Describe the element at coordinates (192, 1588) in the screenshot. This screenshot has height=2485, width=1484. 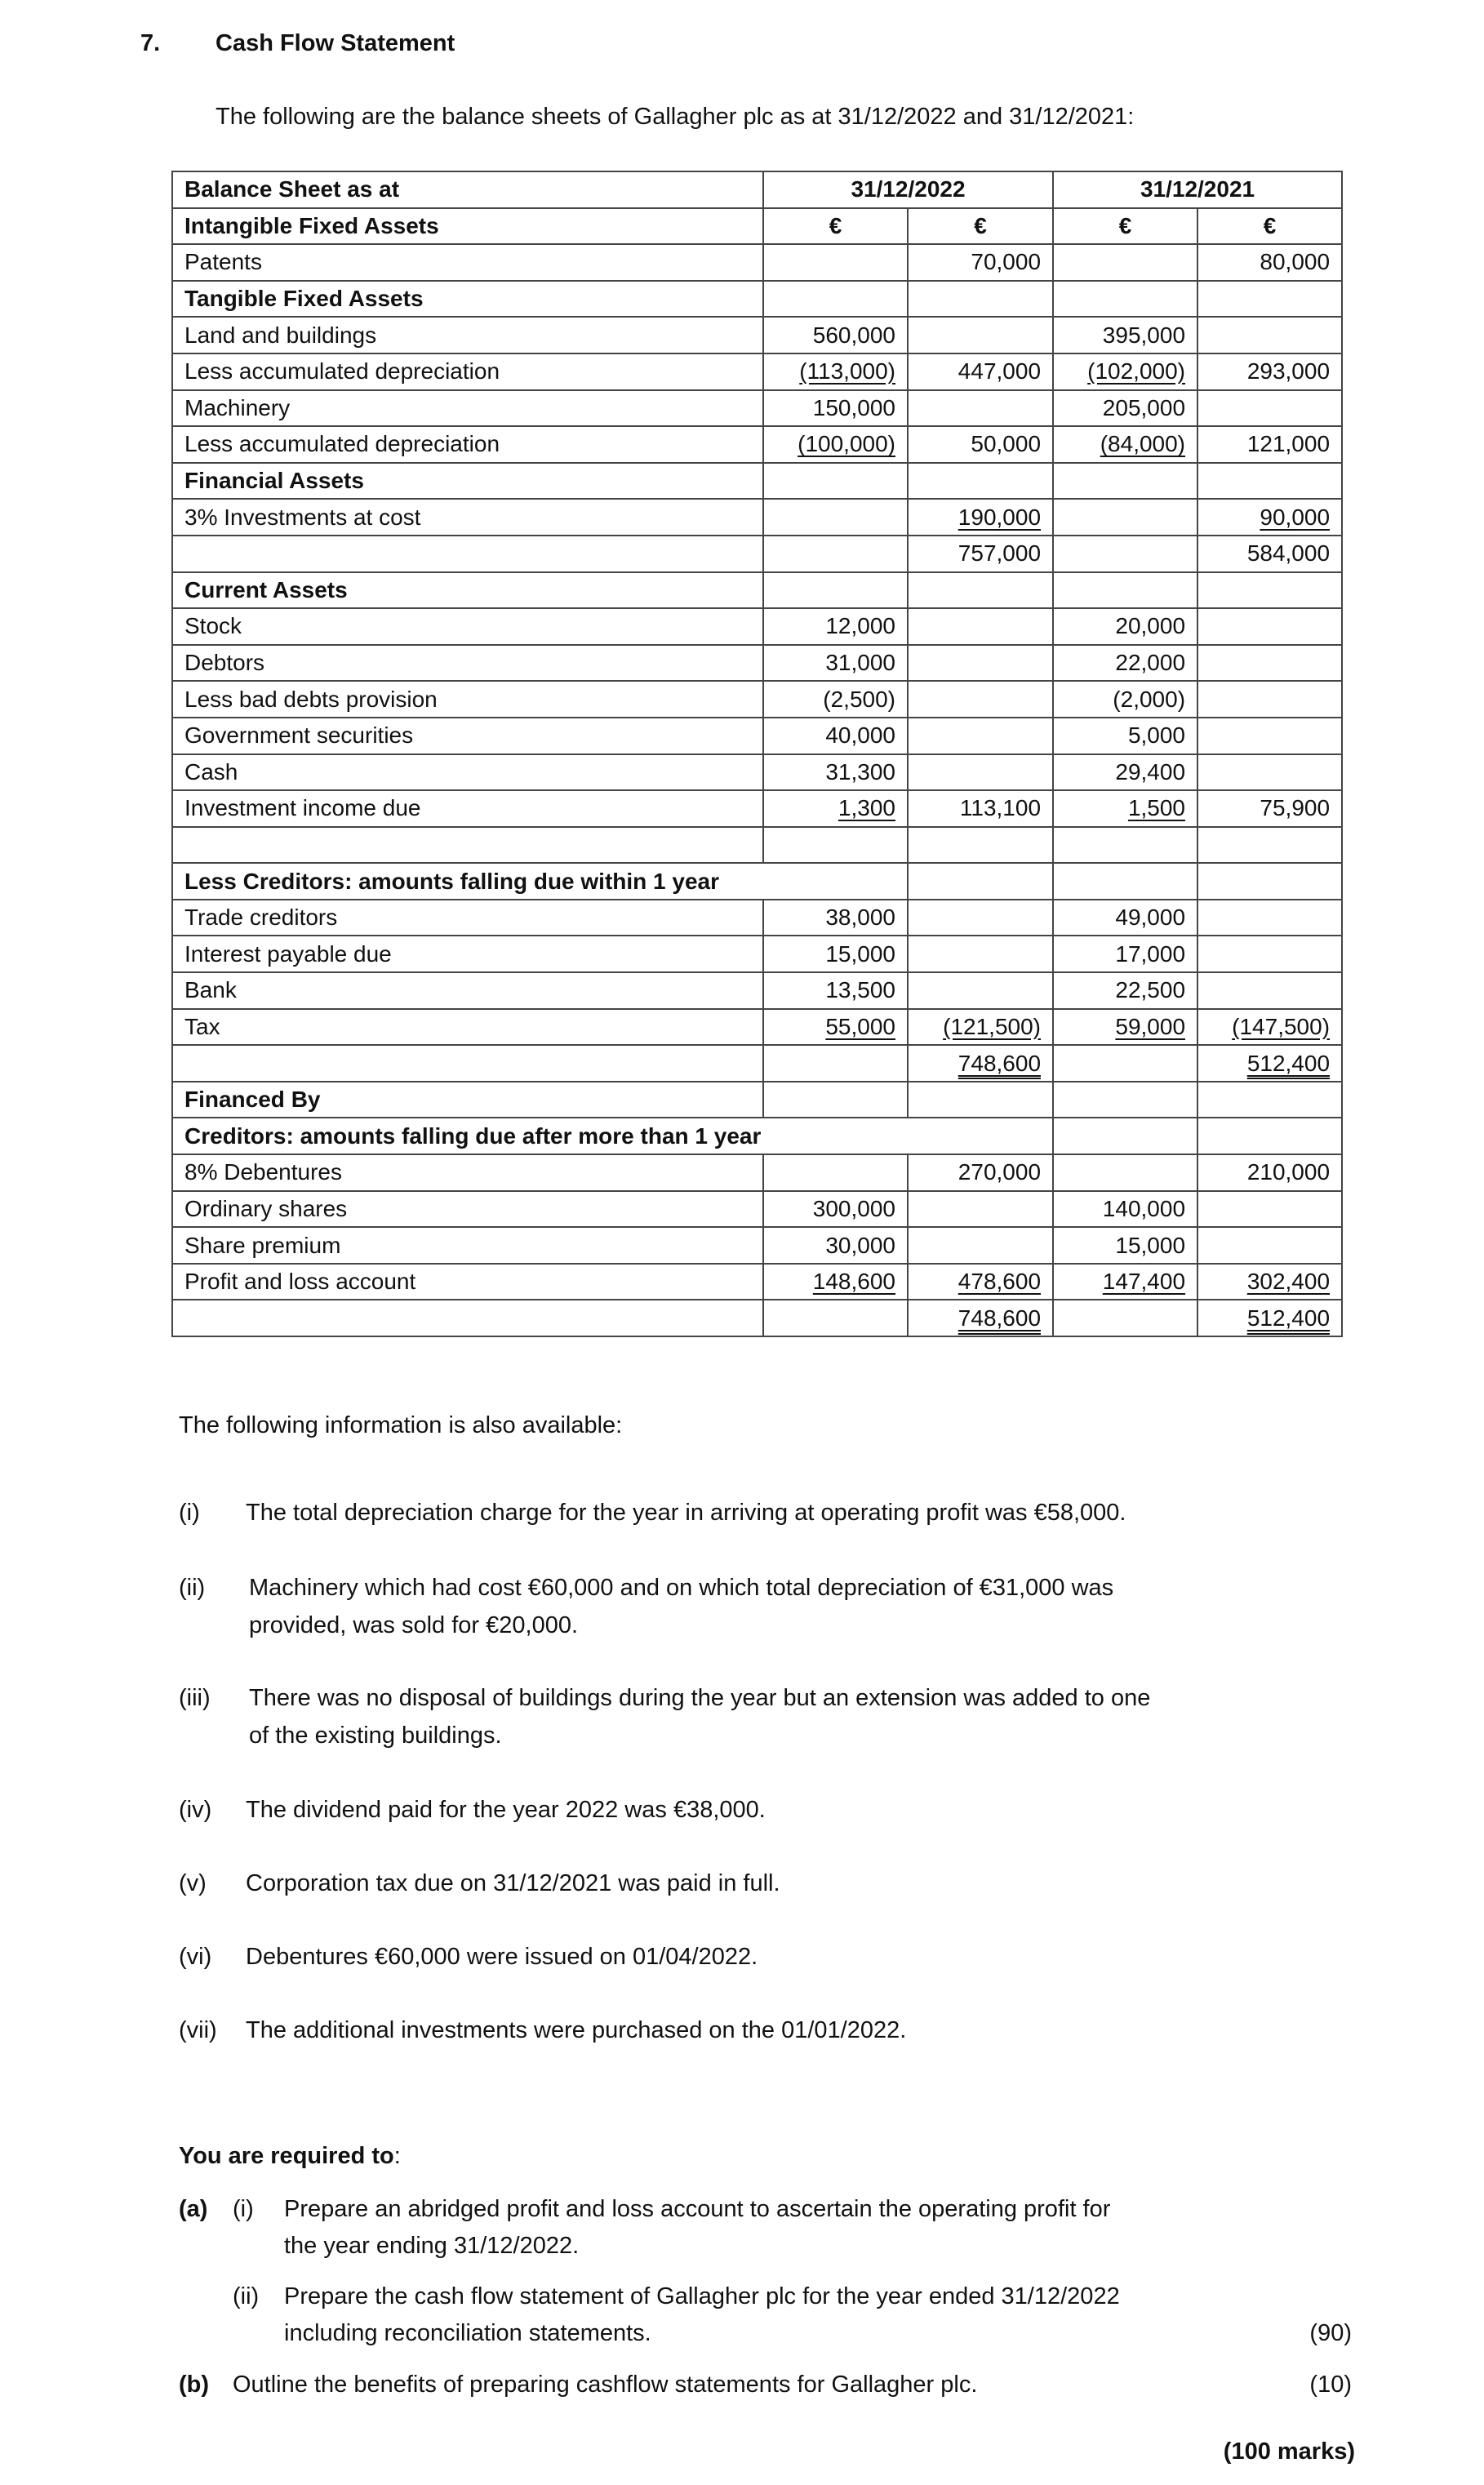
I see `info-item-marker: (ii)` at that location.